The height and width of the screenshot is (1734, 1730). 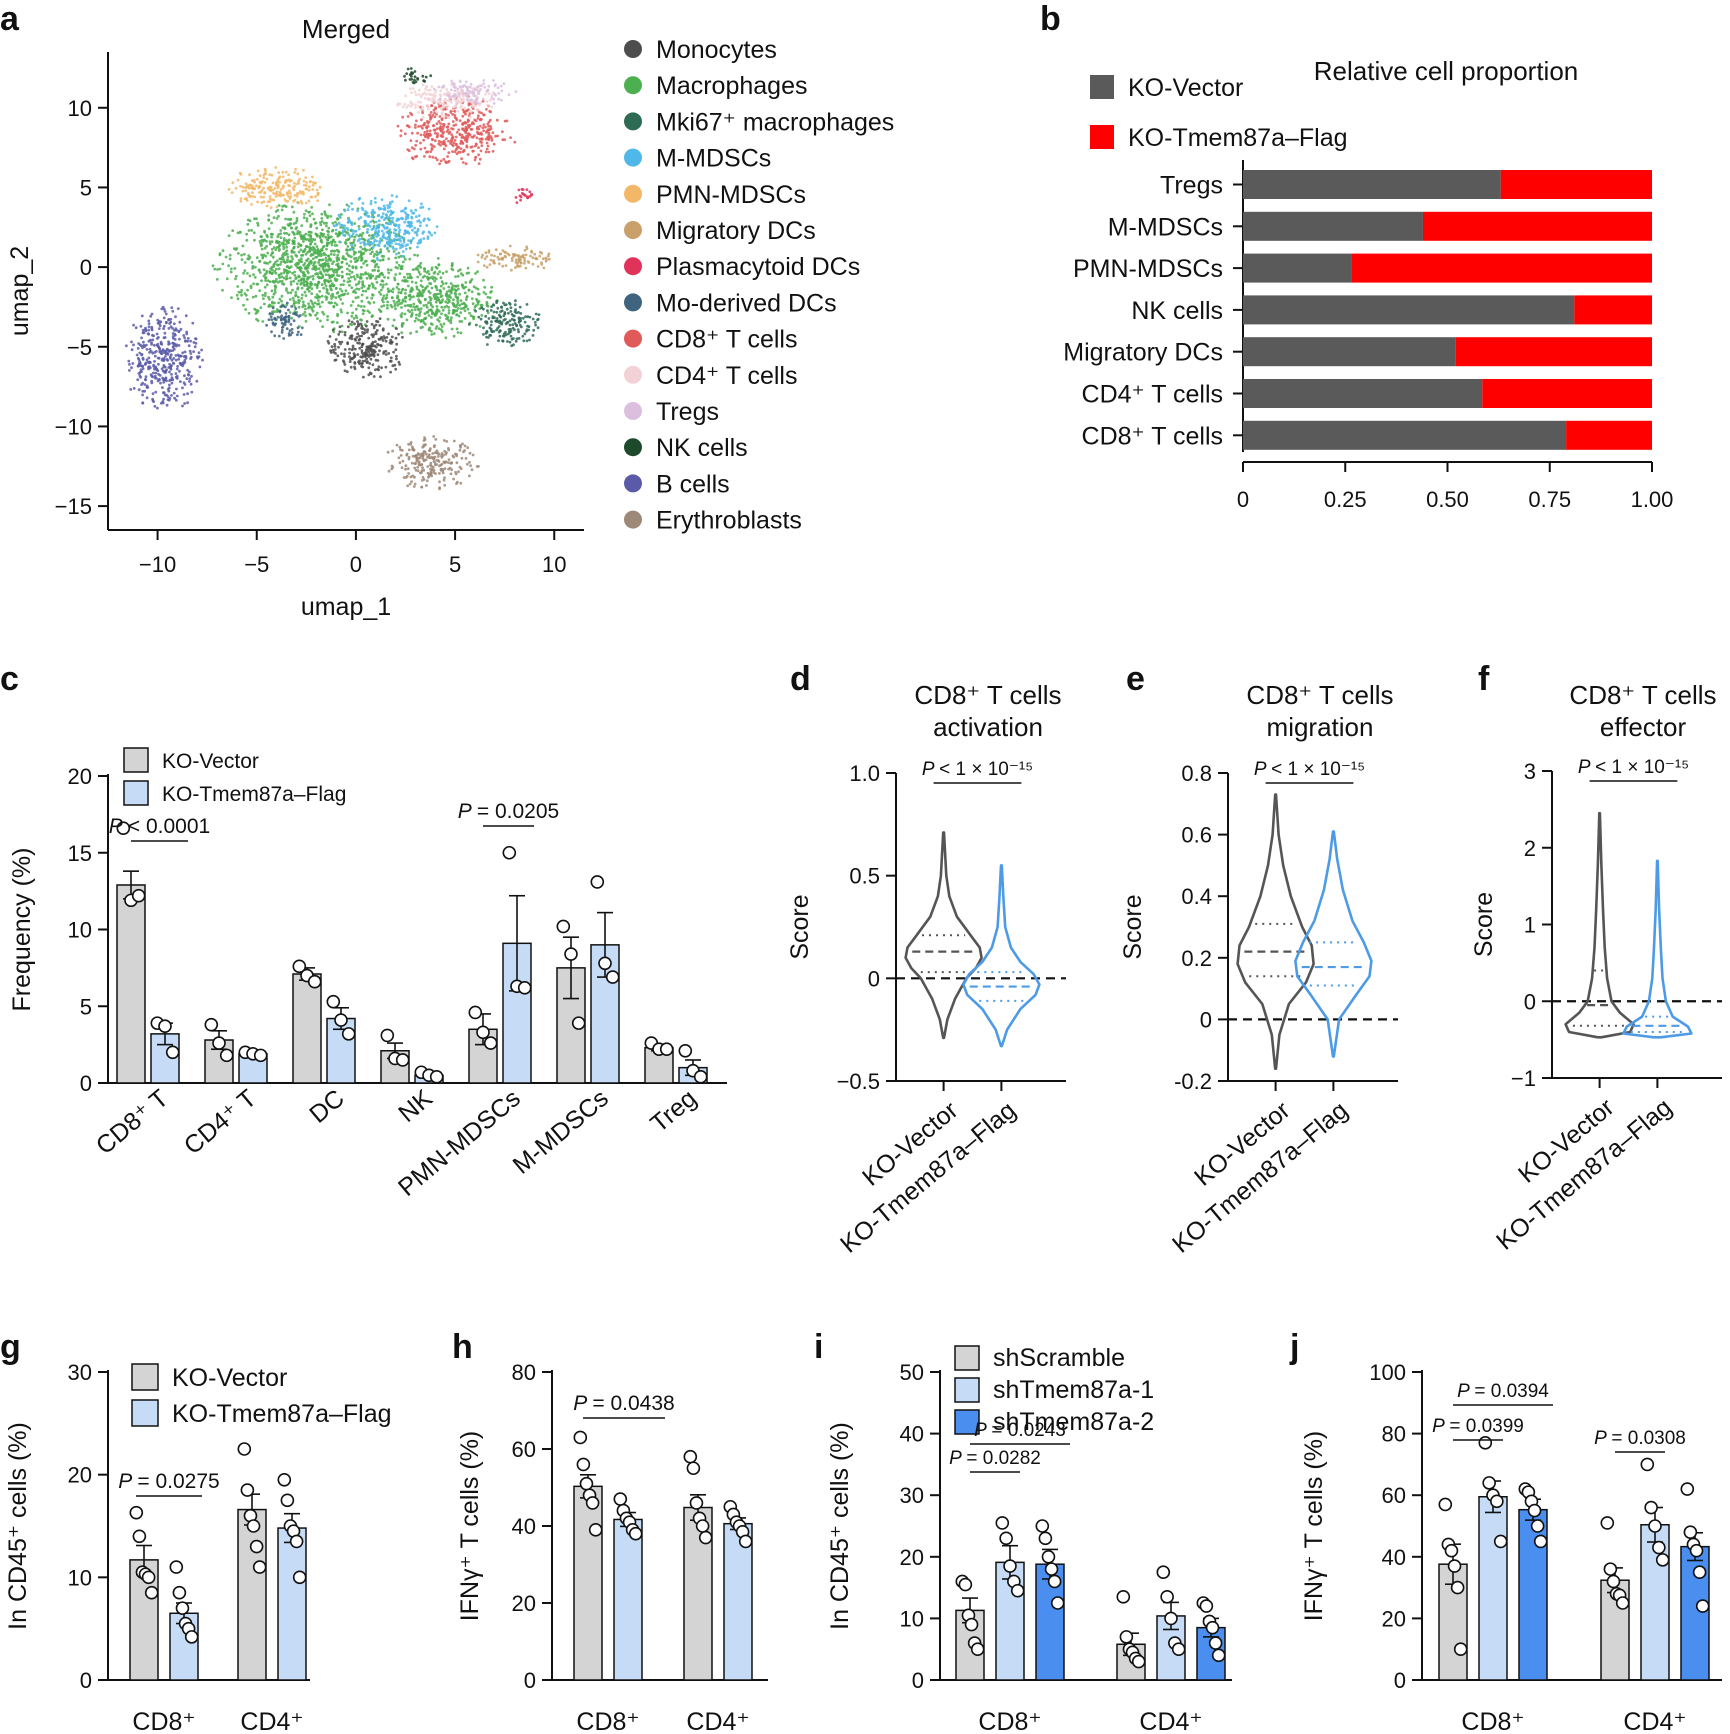 I want to click on y-tick-label: 0, so click(x=1530, y=1001).